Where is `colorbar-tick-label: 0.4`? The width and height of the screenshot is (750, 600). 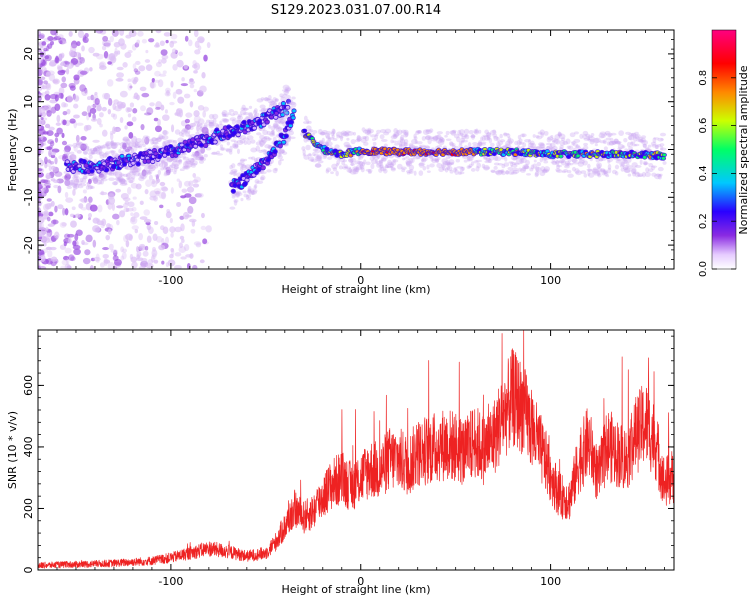 colorbar-tick-label: 0.4 is located at coordinates (703, 173).